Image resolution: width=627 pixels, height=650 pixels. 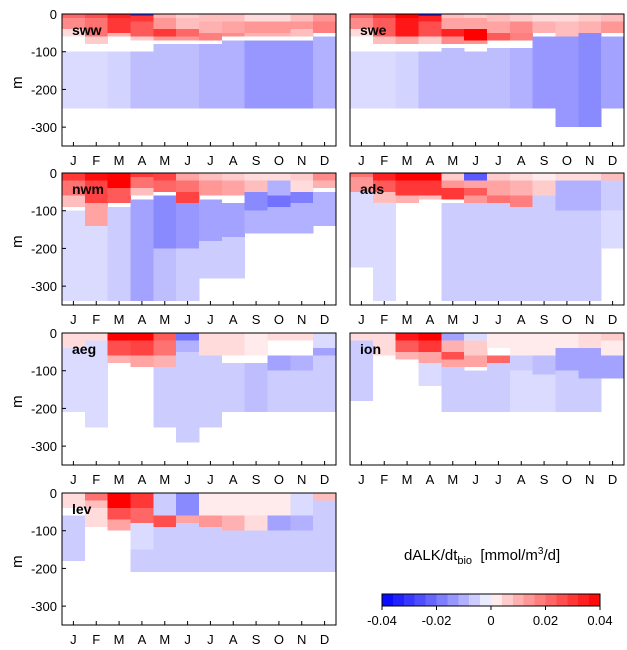 What do you see at coordinates (17, 401) in the screenshot?
I see `y-axis-label: m` at bounding box center [17, 401].